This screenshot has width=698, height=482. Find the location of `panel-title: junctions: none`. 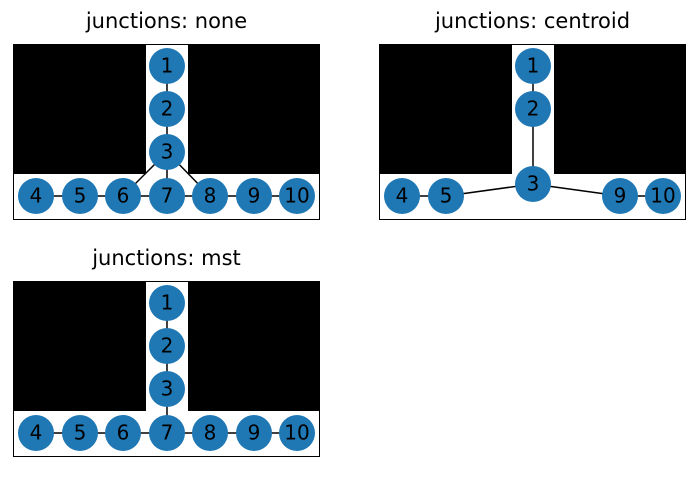

panel-title: junctions: none is located at coordinates (166, 21).